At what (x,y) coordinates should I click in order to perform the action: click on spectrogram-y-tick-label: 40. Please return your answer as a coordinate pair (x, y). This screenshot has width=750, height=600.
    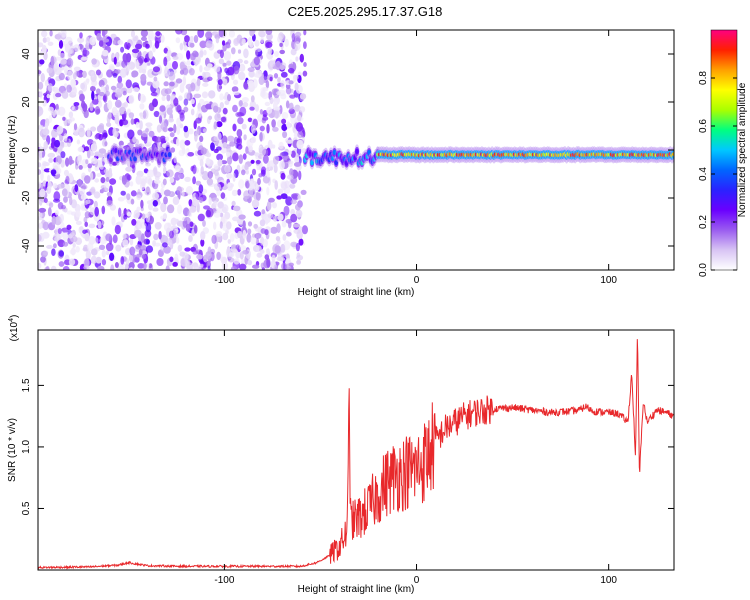
    Looking at the image, I should click on (26, 54).